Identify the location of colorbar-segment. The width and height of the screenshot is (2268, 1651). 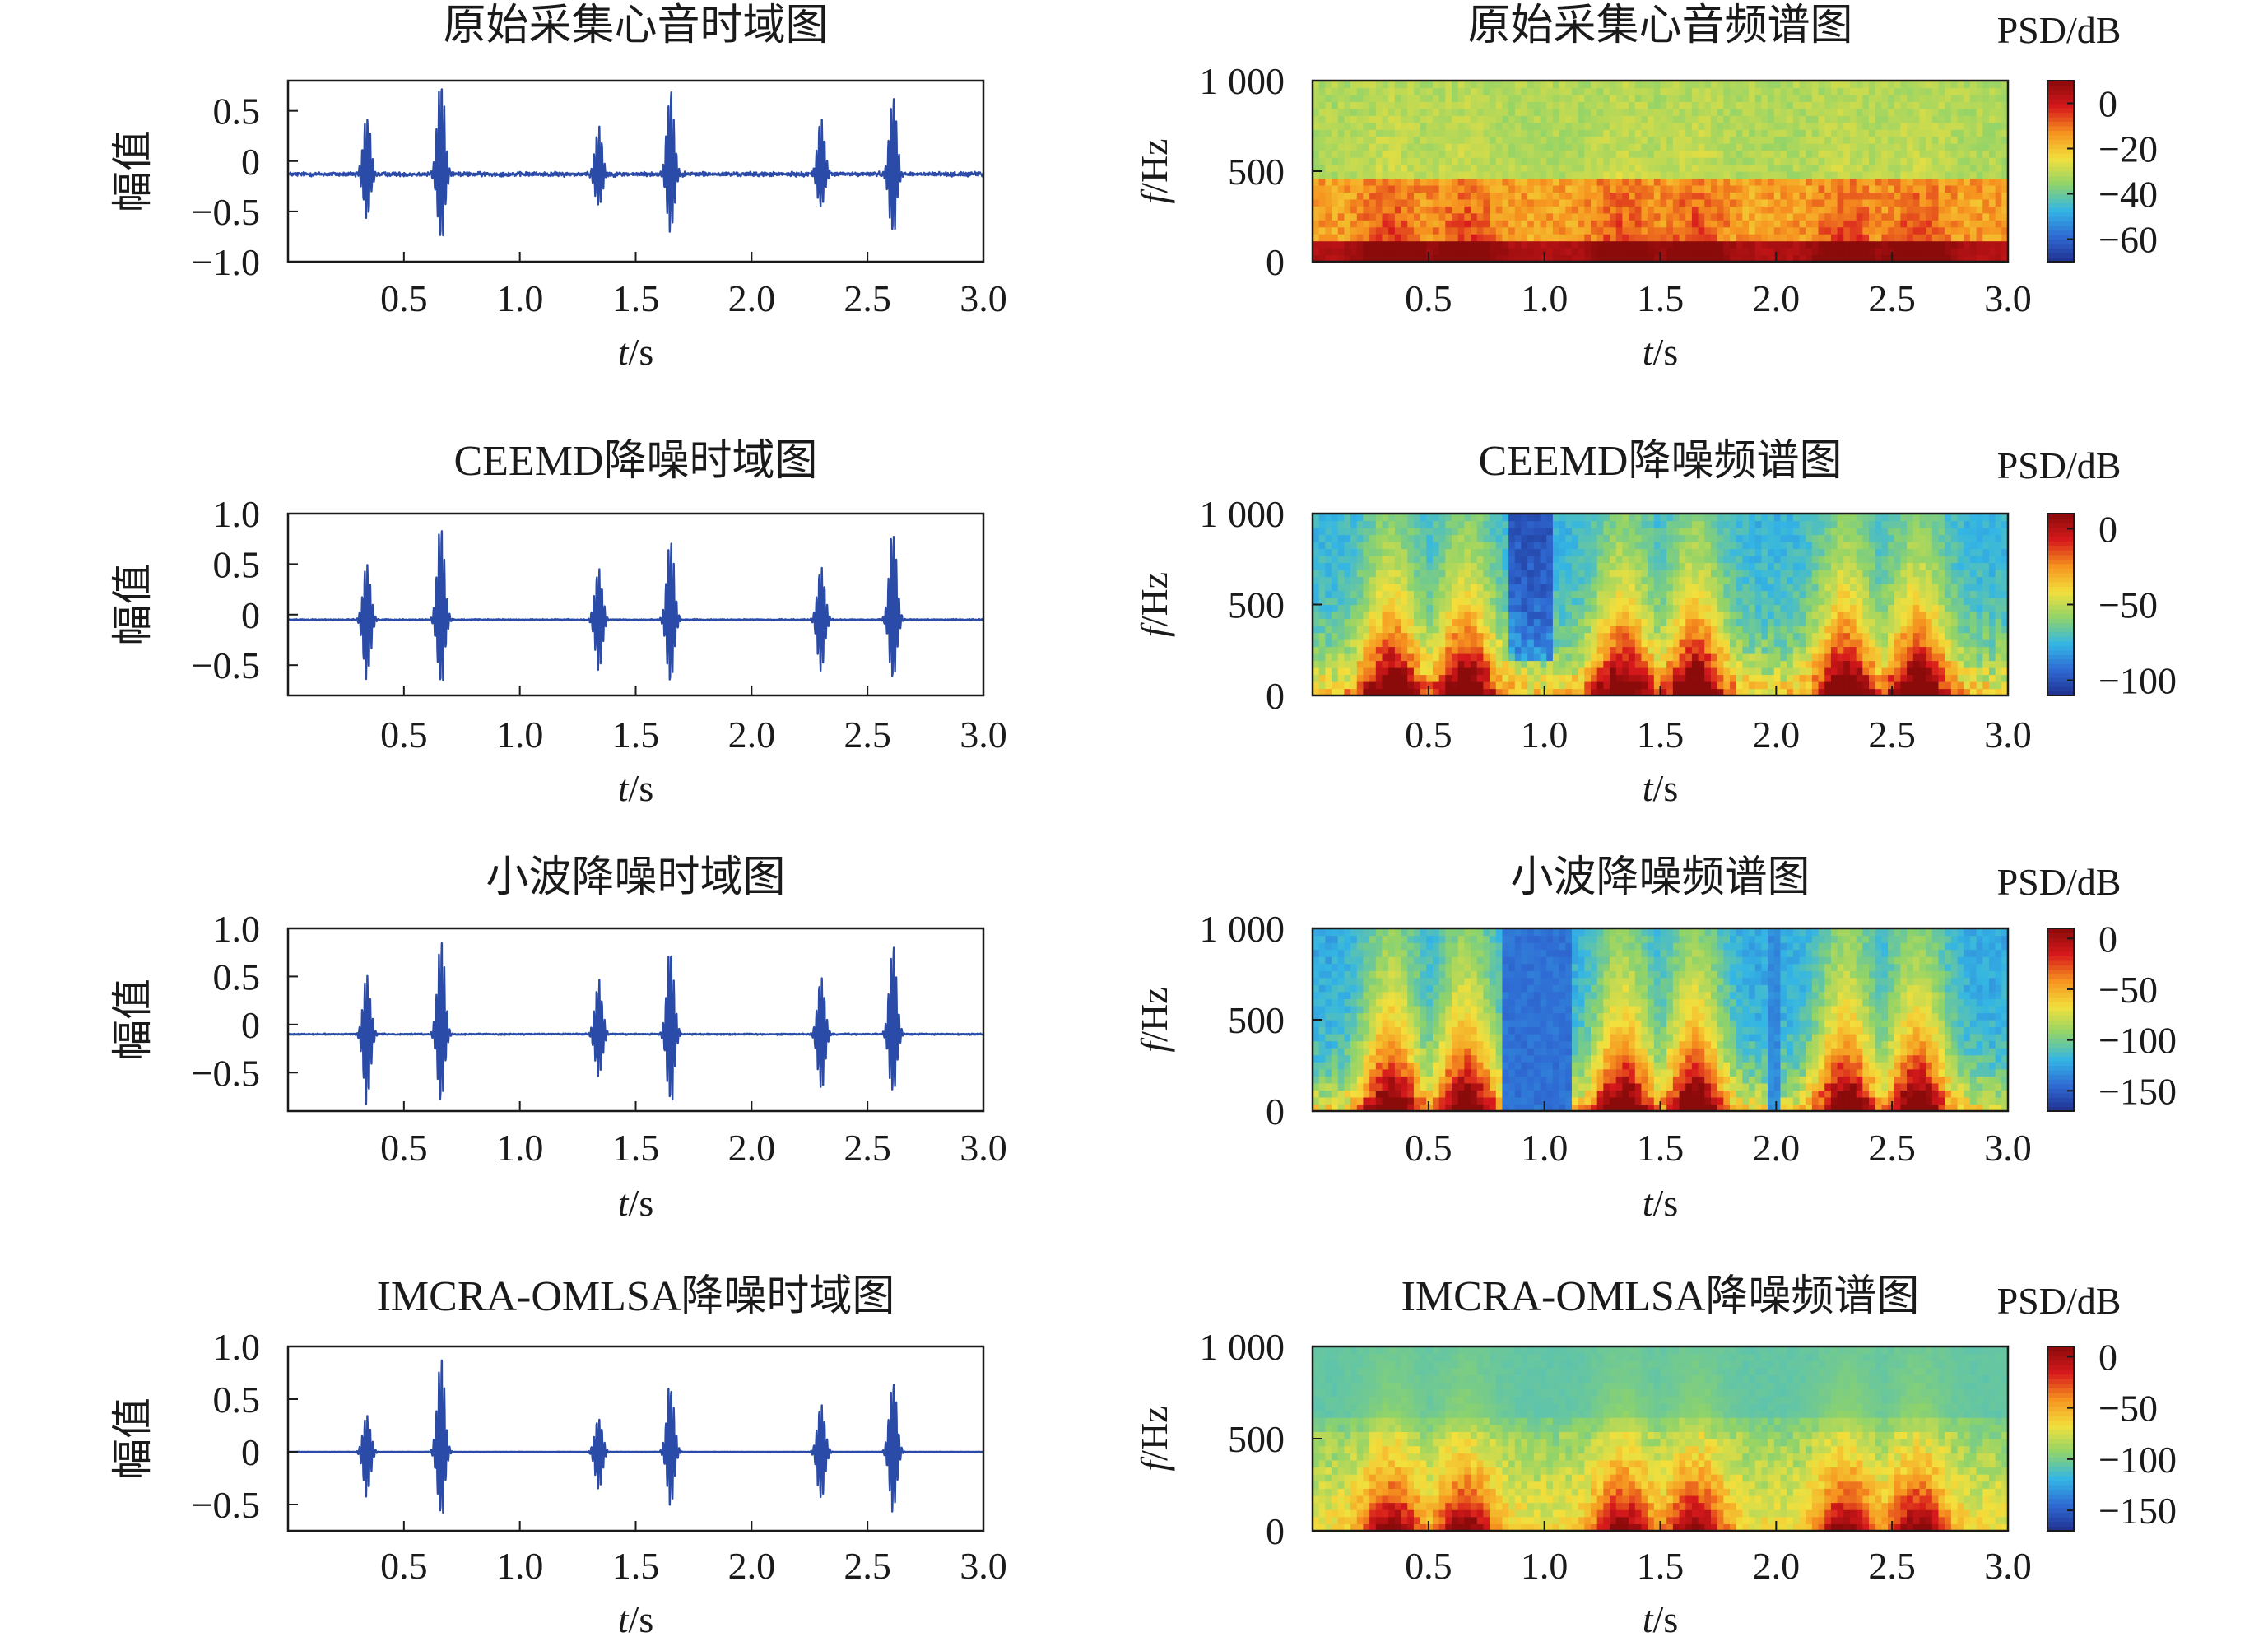
(2060, 147).